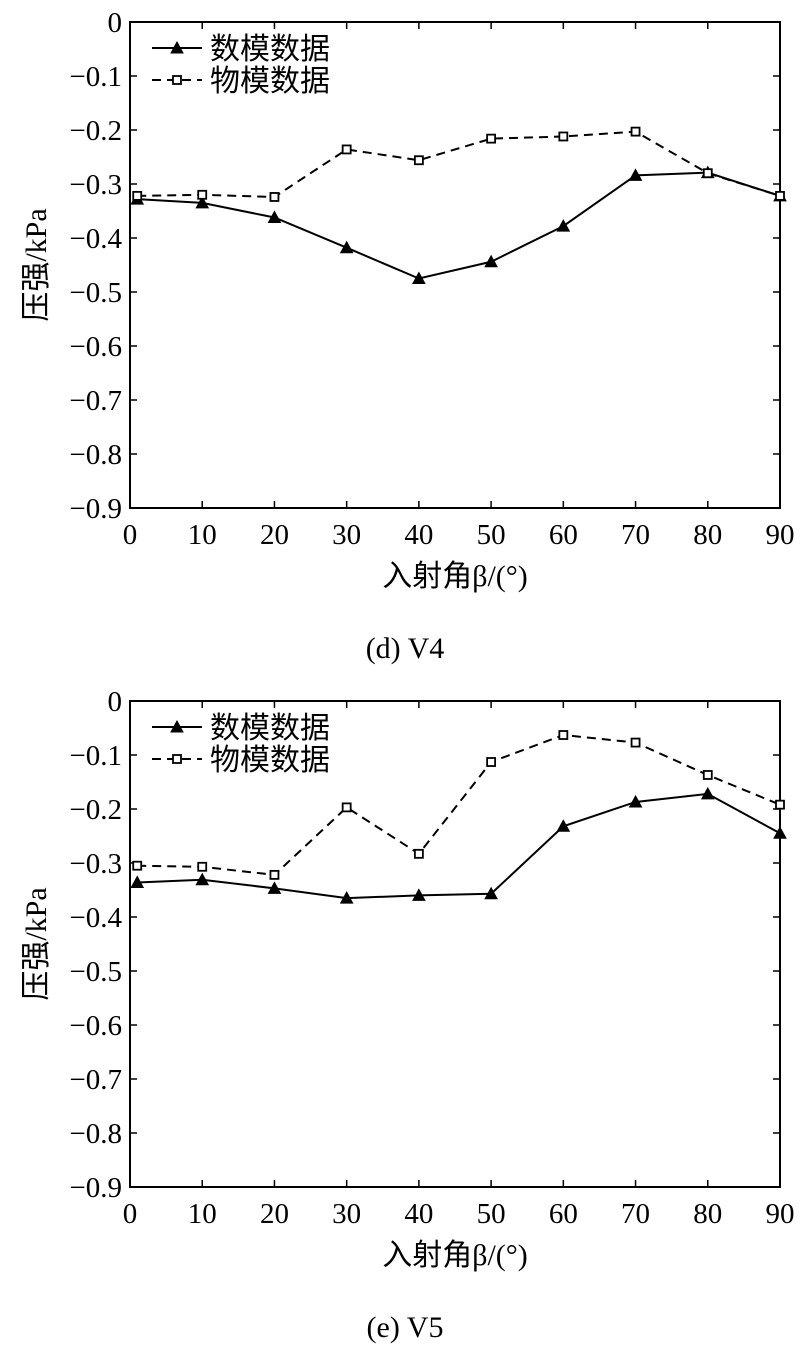 This screenshot has width=810, height=1359. I want to click on x-tick-label: 0, so click(130, 1214).